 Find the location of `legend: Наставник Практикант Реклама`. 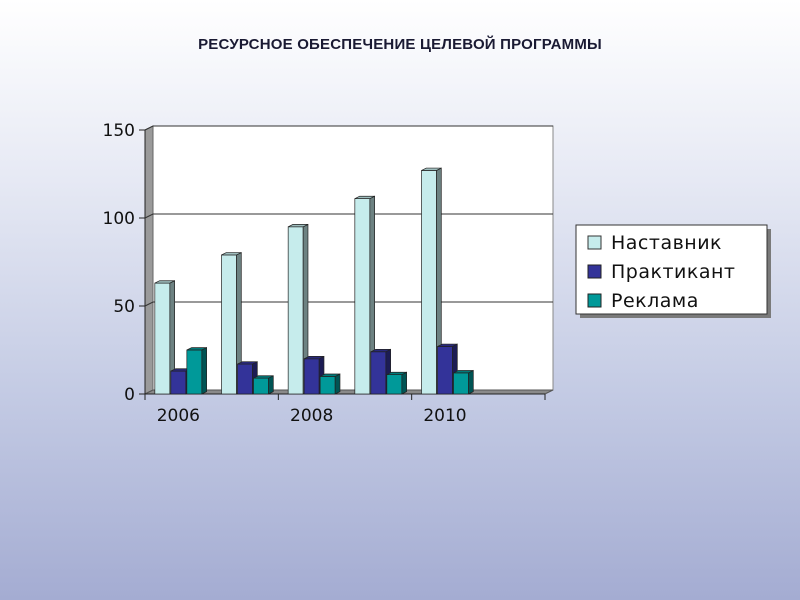

legend: Наставник Практикант Реклама is located at coordinates (673, 271).